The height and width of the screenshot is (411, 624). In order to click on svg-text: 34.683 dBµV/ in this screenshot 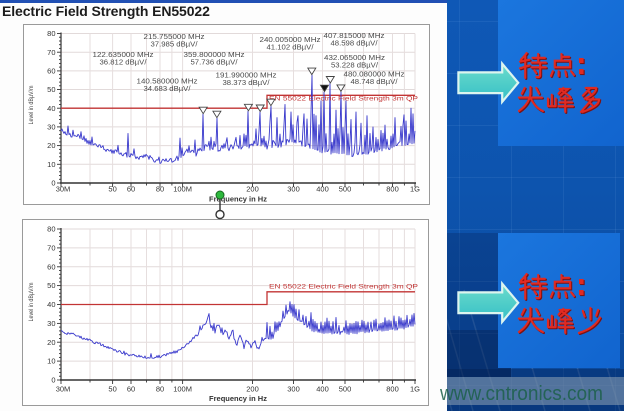, I will do `click(167, 89)`.